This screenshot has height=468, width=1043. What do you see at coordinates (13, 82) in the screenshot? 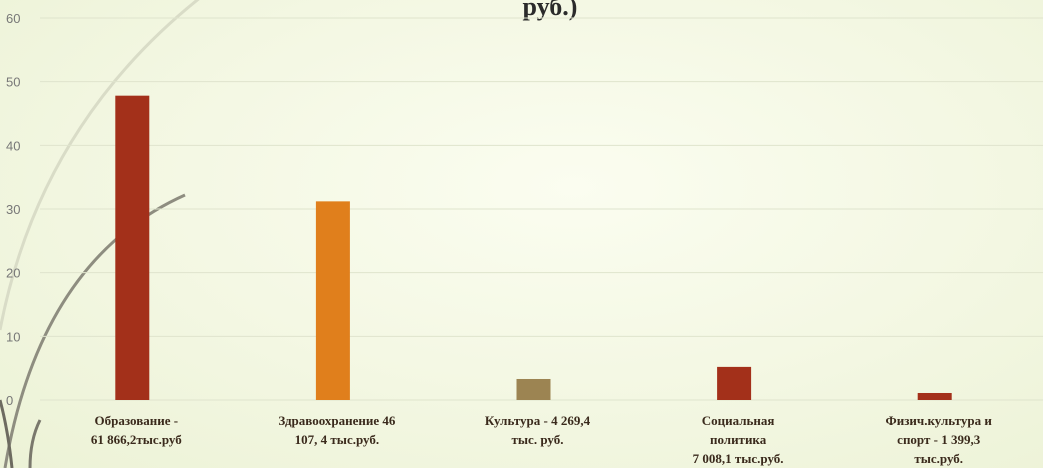
I see `y-tick-label: 50` at bounding box center [13, 82].